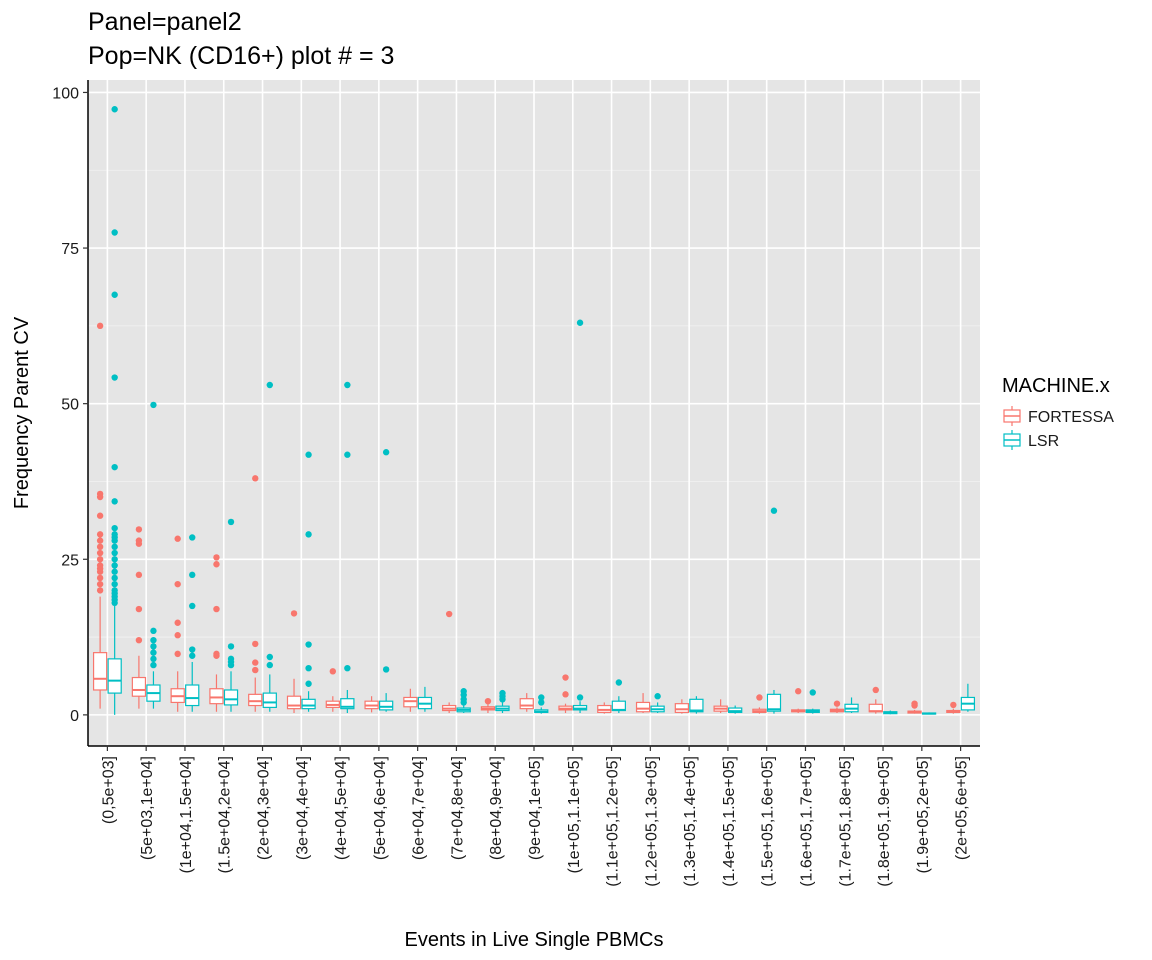 This screenshot has height=960, width=1152. What do you see at coordinates (22, 412) in the screenshot?
I see `y-axis-title: Frequency Parent CV` at bounding box center [22, 412].